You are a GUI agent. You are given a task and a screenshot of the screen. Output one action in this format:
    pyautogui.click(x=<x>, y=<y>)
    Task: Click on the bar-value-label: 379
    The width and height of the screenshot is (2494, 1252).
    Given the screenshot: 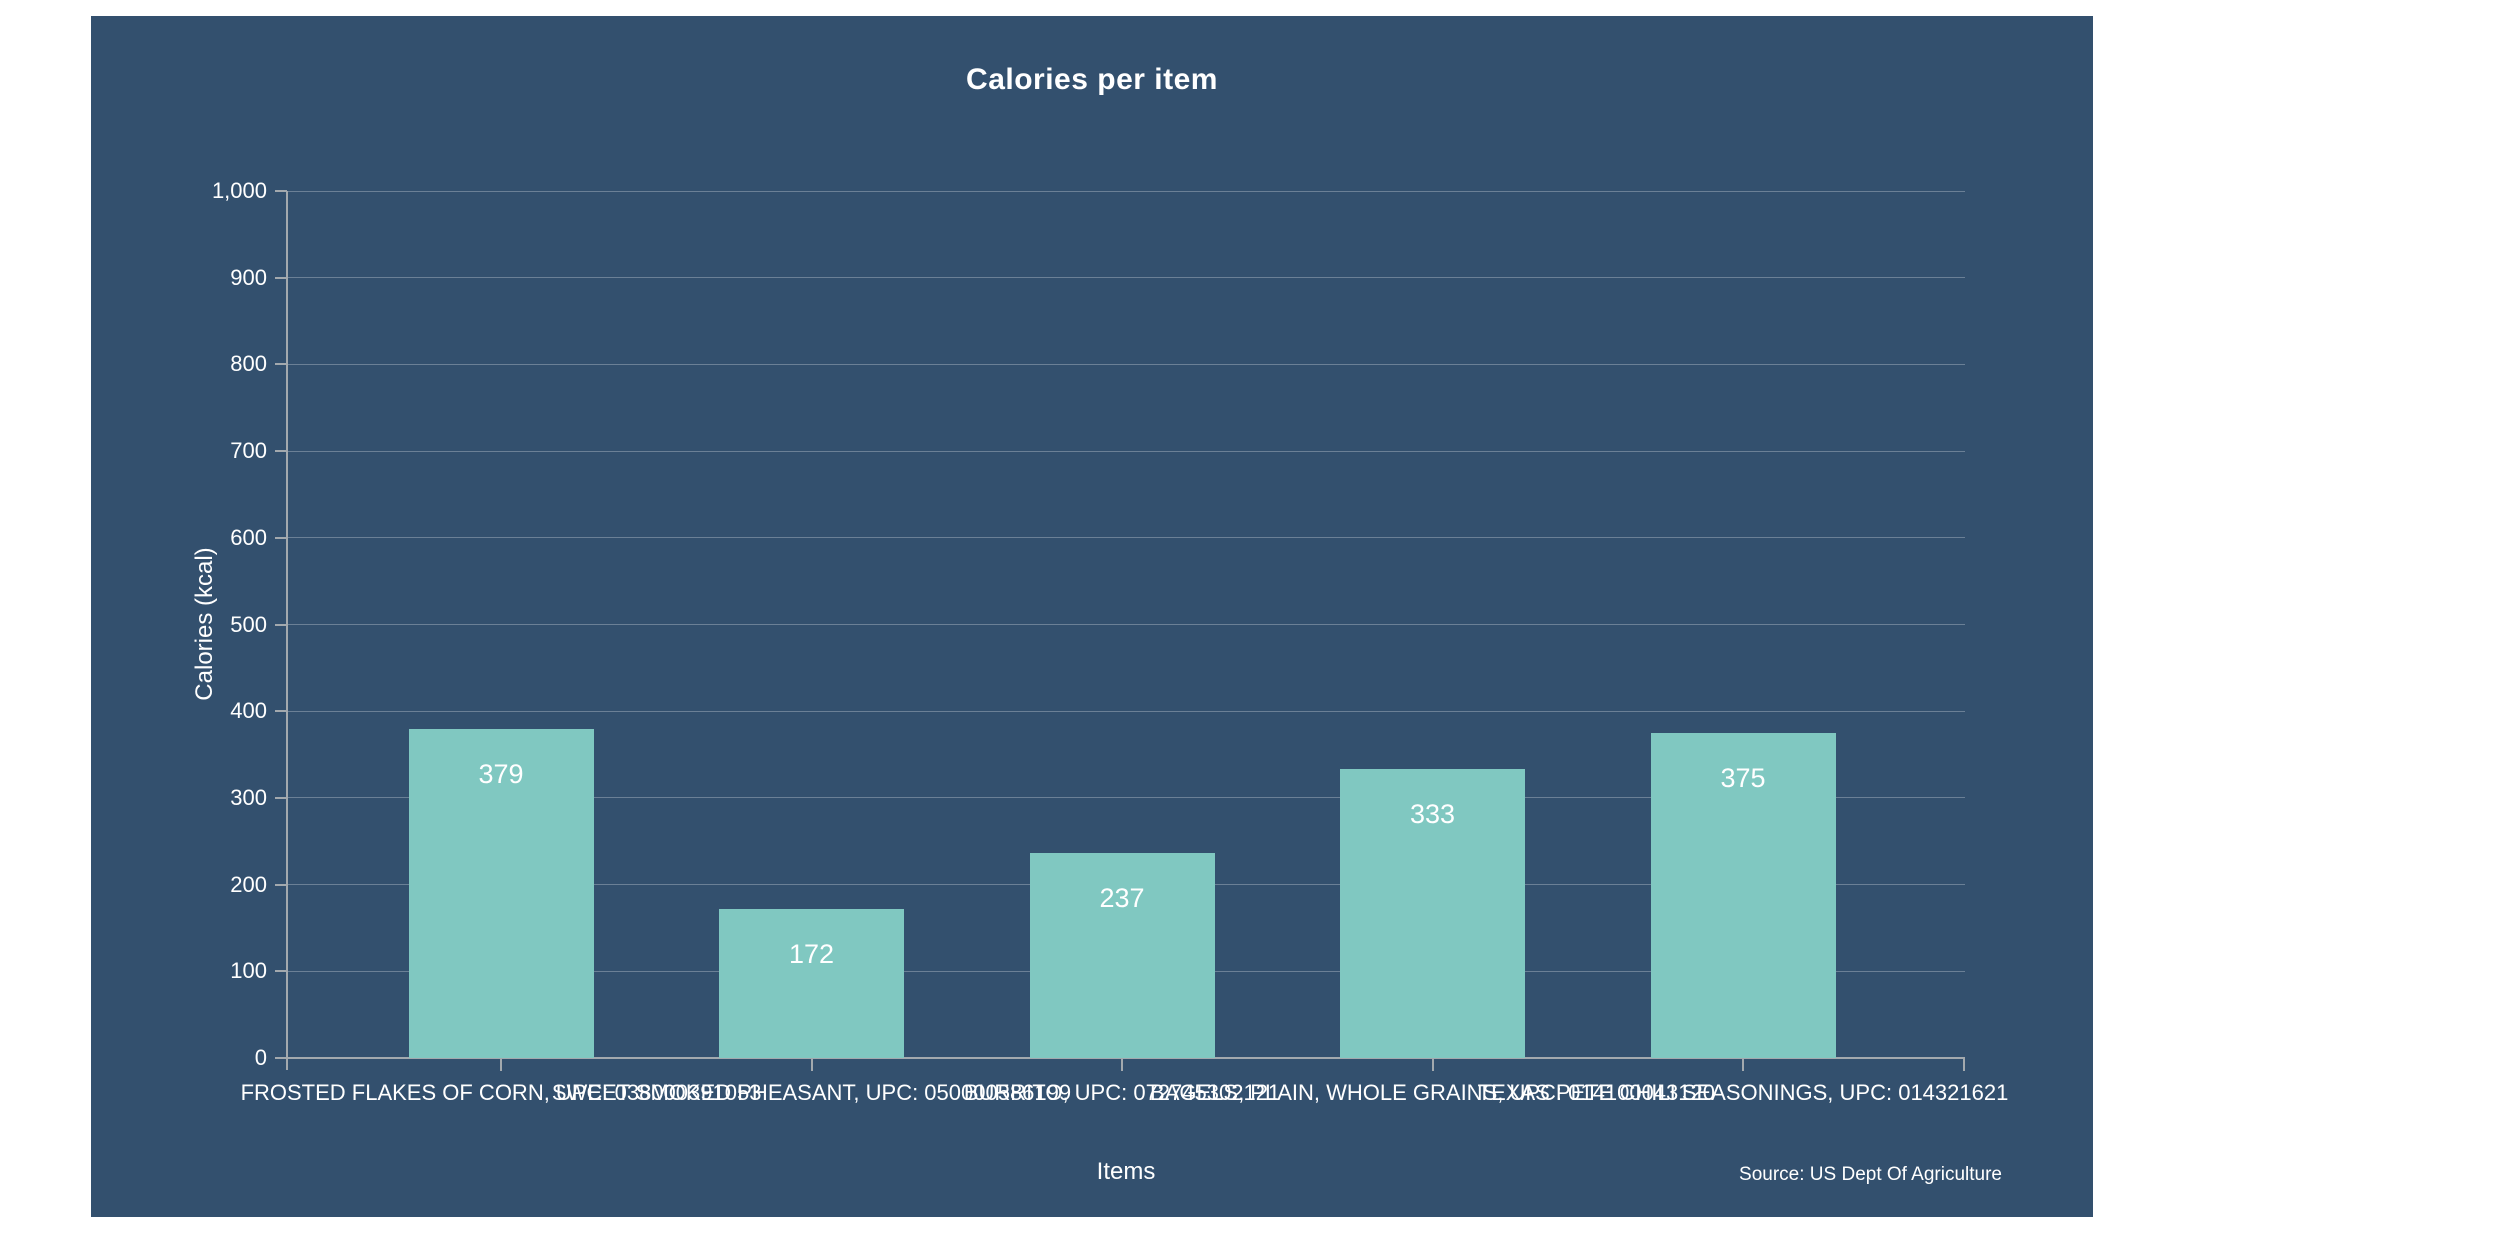 What is the action you would take?
    pyautogui.click(x=501, y=774)
    